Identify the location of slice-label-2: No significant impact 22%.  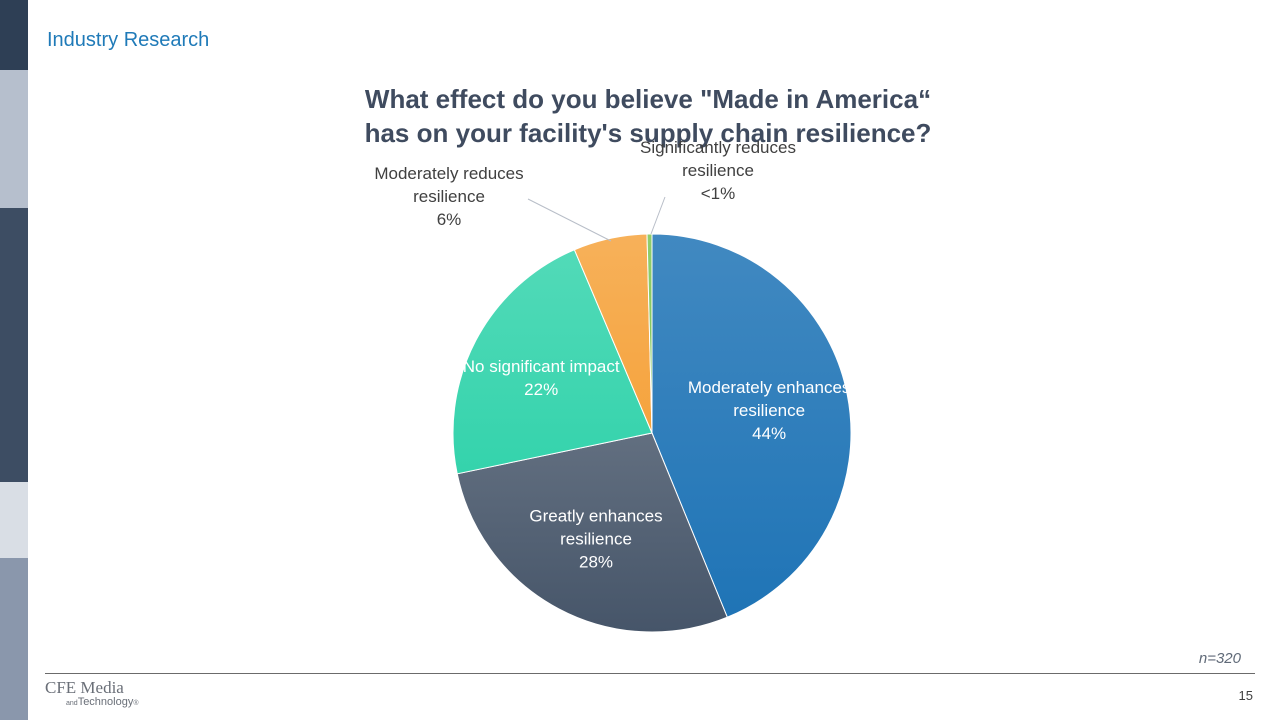
(541, 378).